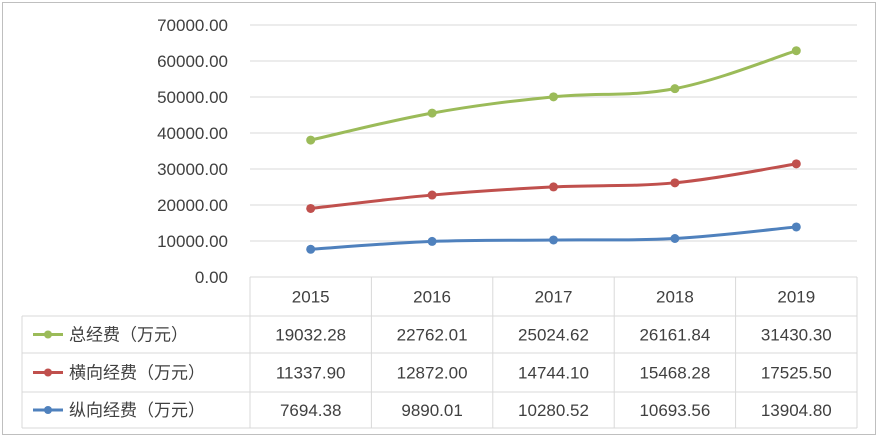  I want to click on table-value-cell: 14744.10, so click(553, 373).